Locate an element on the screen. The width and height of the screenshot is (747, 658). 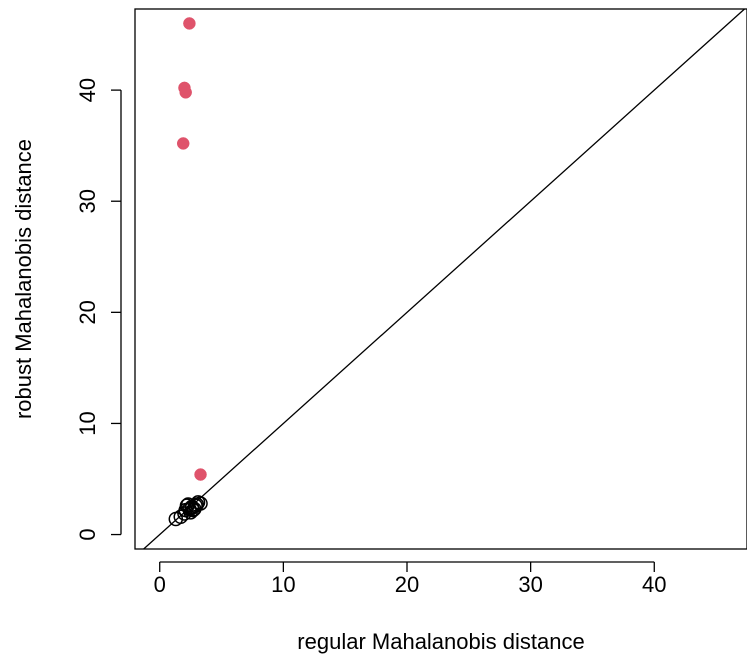
points-layer is located at coordinates (188, 272).